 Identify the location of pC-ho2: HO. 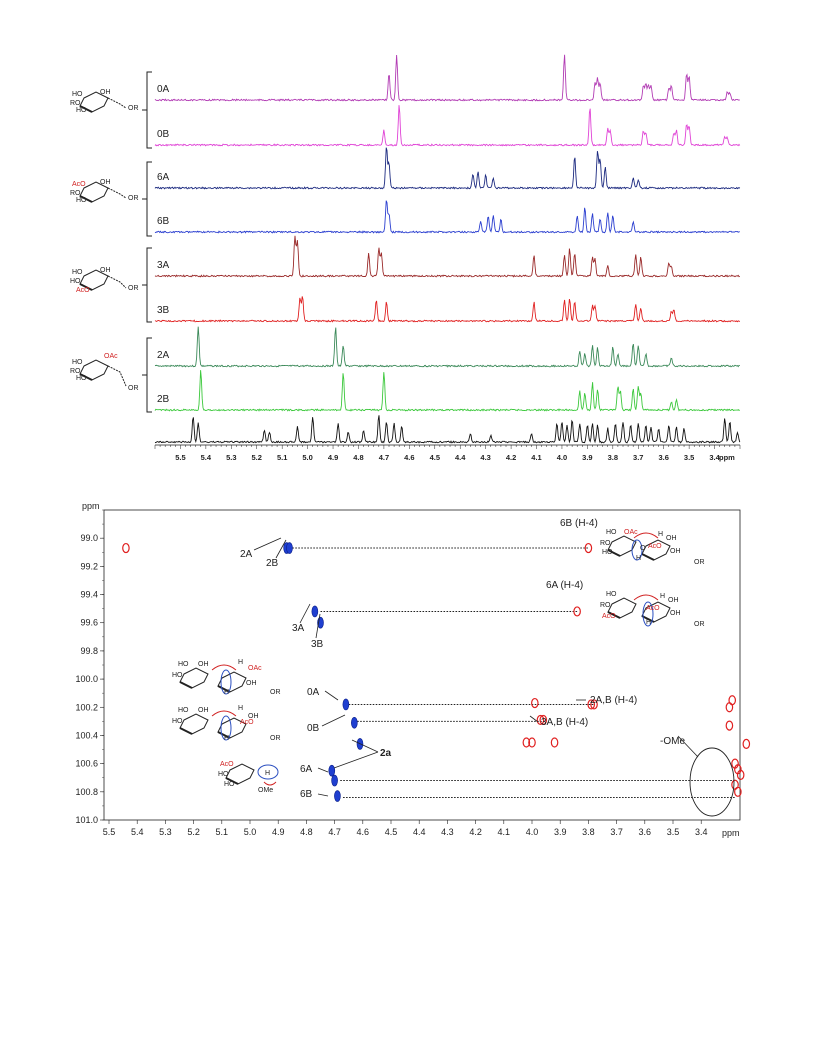
(177, 675).